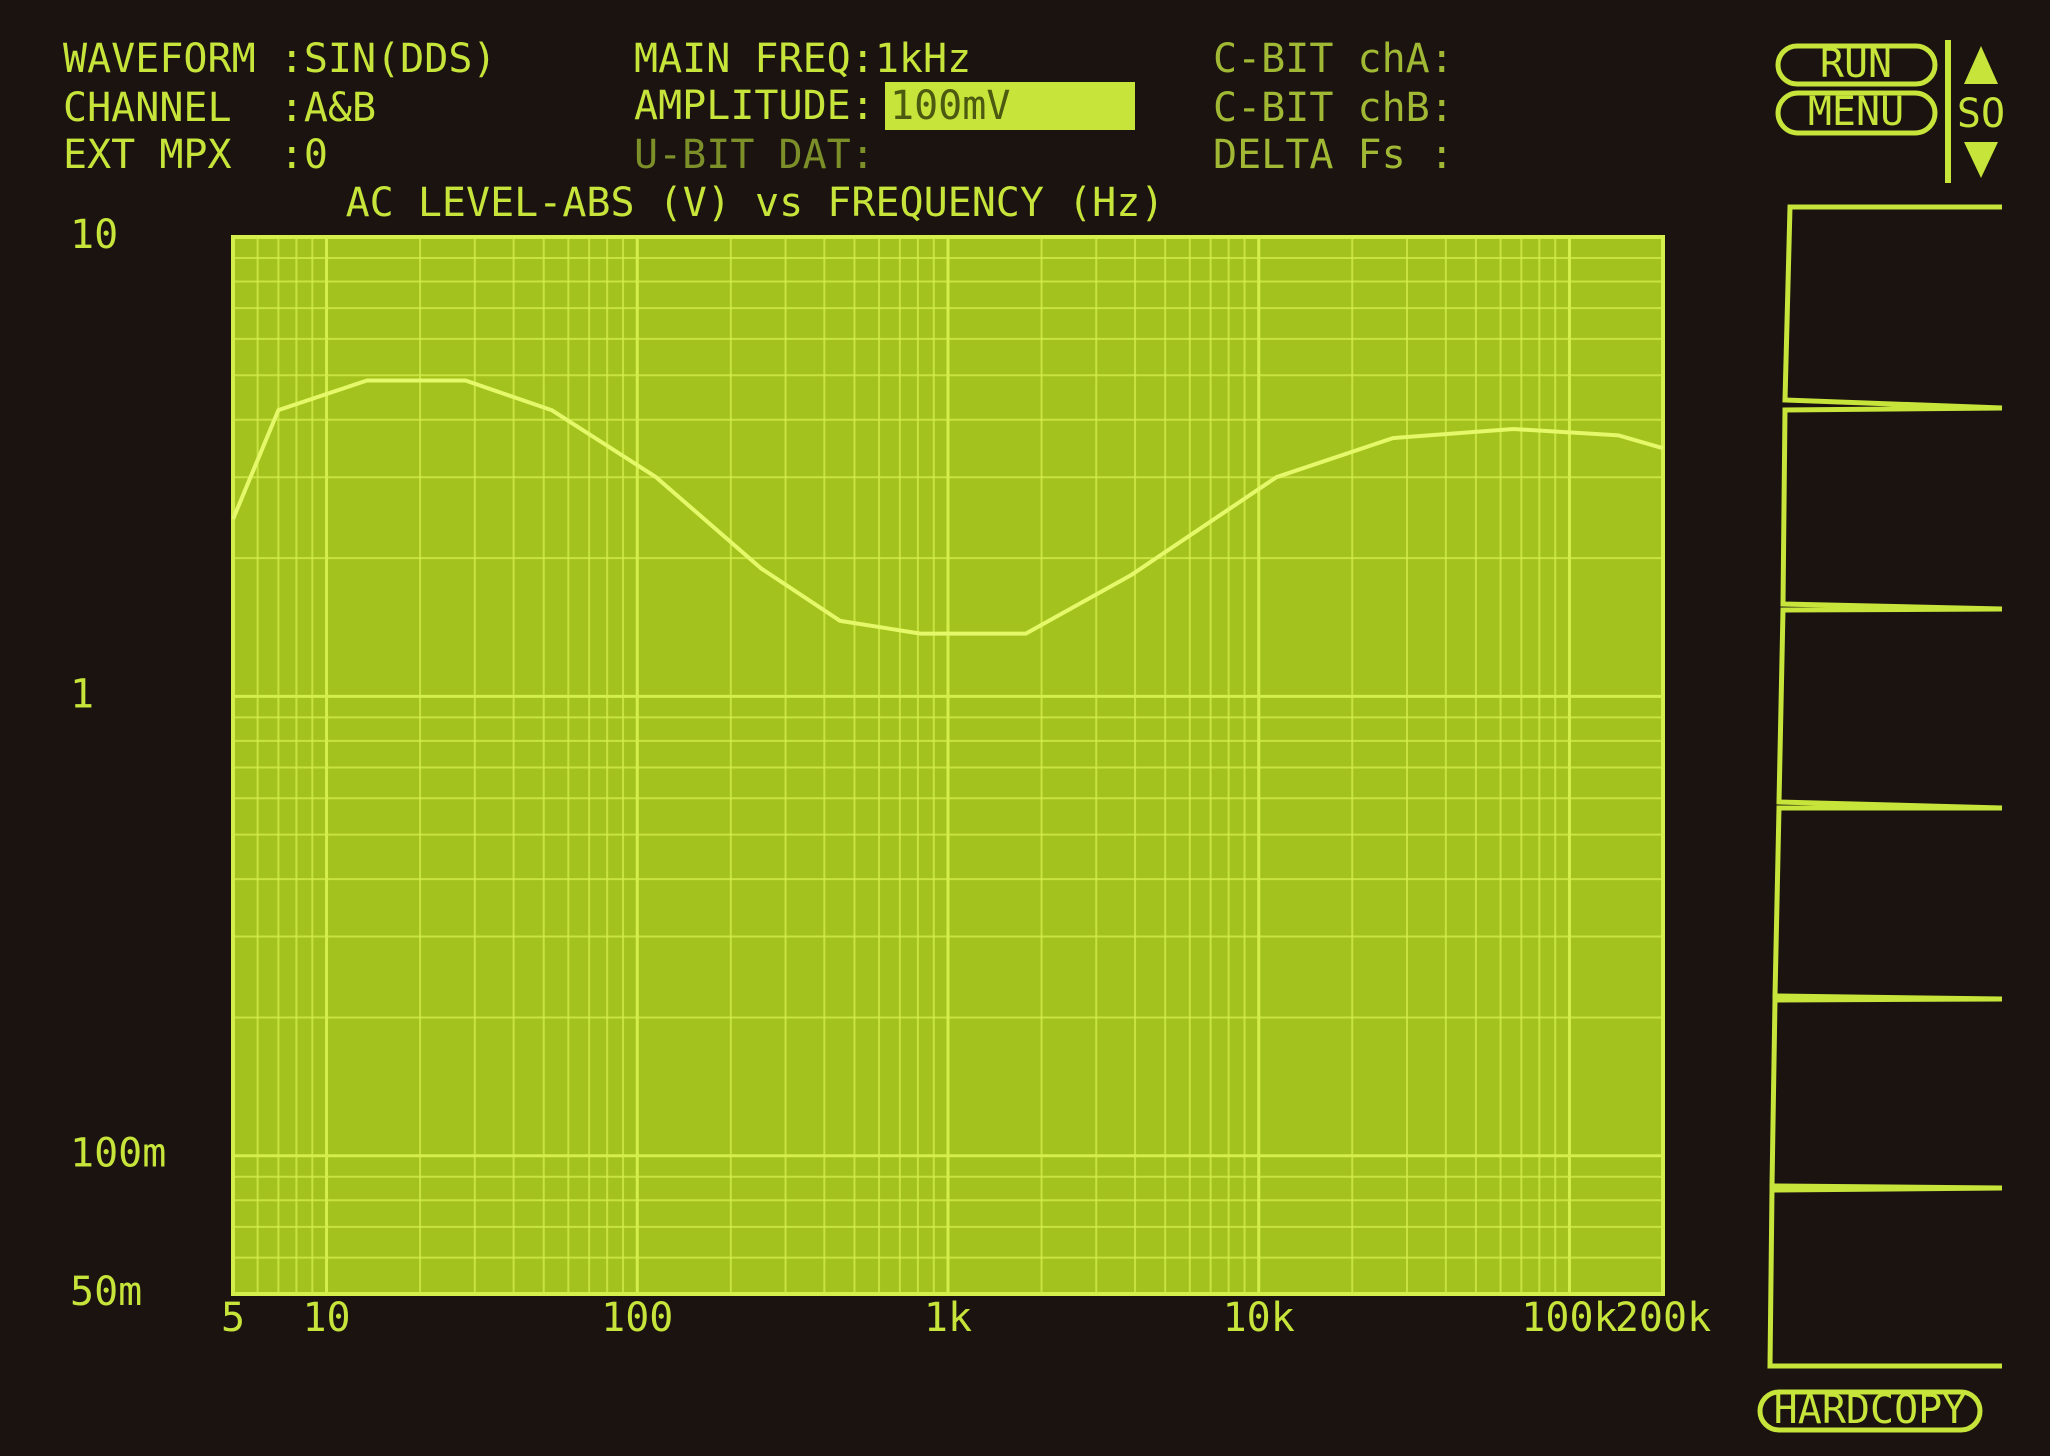 The width and height of the screenshot is (2050, 1456). Describe the element at coordinates (948, 1318) in the screenshot. I see `x-tick-label: 1k` at that location.